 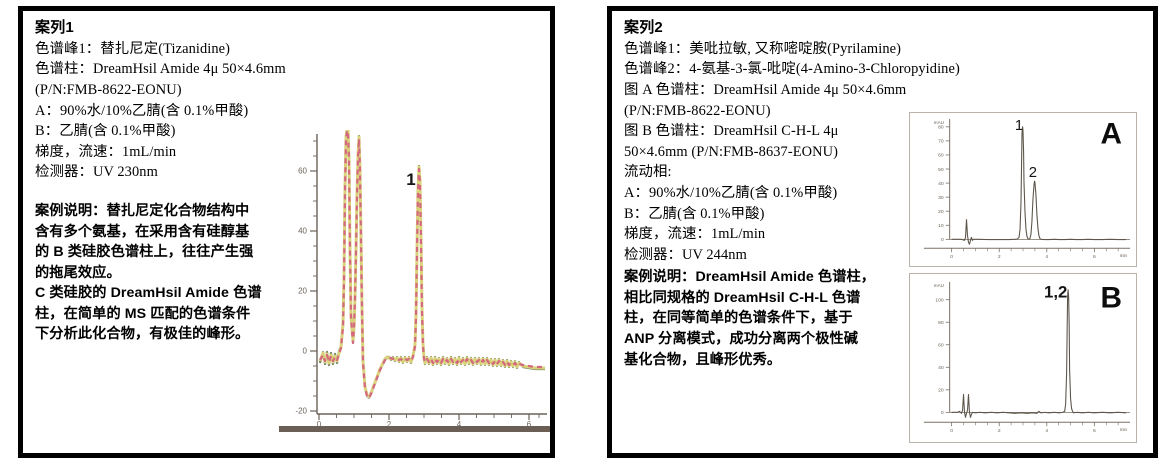 What do you see at coordinates (302, 231) in the screenshot?
I see `case1-ytick-label-1: 40` at bounding box center [302, 231].